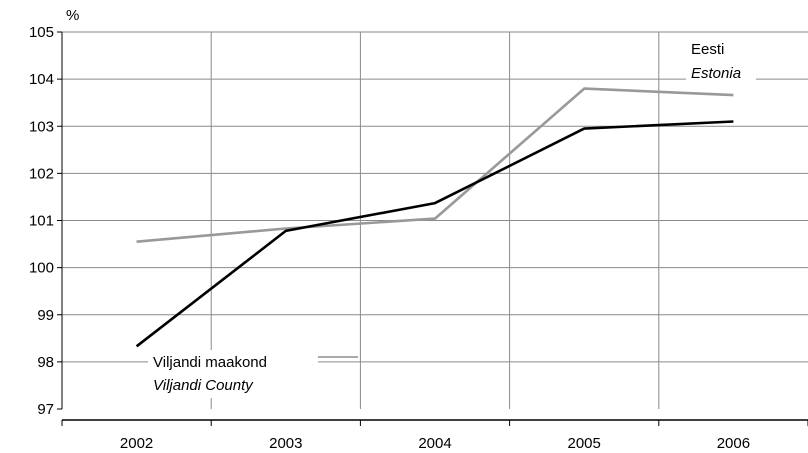  I want to click on y-tick-label: 103, so click(41, 126).